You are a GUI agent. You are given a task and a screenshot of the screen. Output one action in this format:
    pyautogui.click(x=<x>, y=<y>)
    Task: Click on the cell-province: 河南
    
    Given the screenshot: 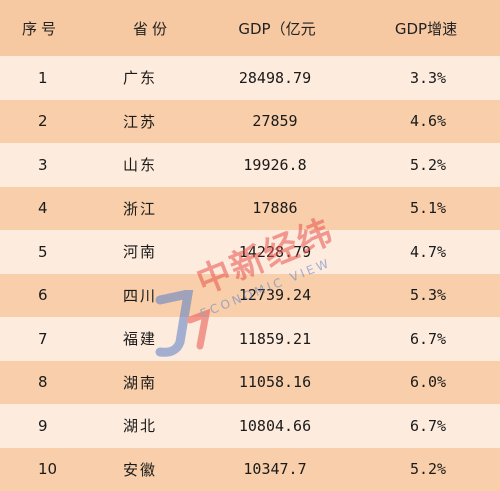 What is the action you would take?
    pyautogui.click(x=140, y=252)
    